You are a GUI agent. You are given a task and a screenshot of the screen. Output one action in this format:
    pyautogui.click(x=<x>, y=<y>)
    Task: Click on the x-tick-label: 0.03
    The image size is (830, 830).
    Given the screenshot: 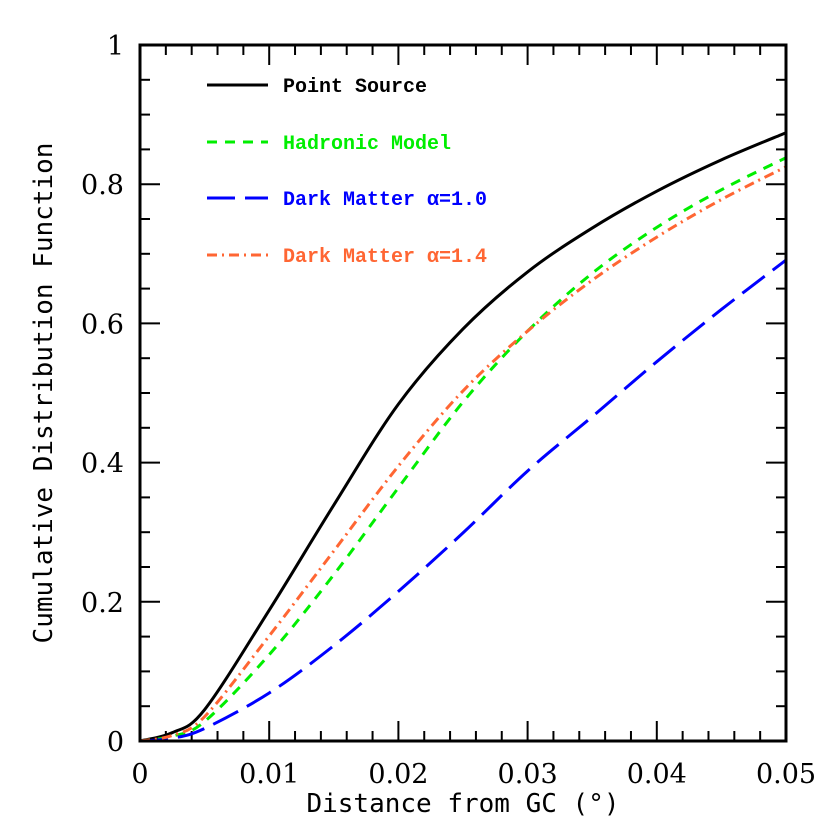 What is the action you would take?
    pyautogui.click(x=528, y=774)
    